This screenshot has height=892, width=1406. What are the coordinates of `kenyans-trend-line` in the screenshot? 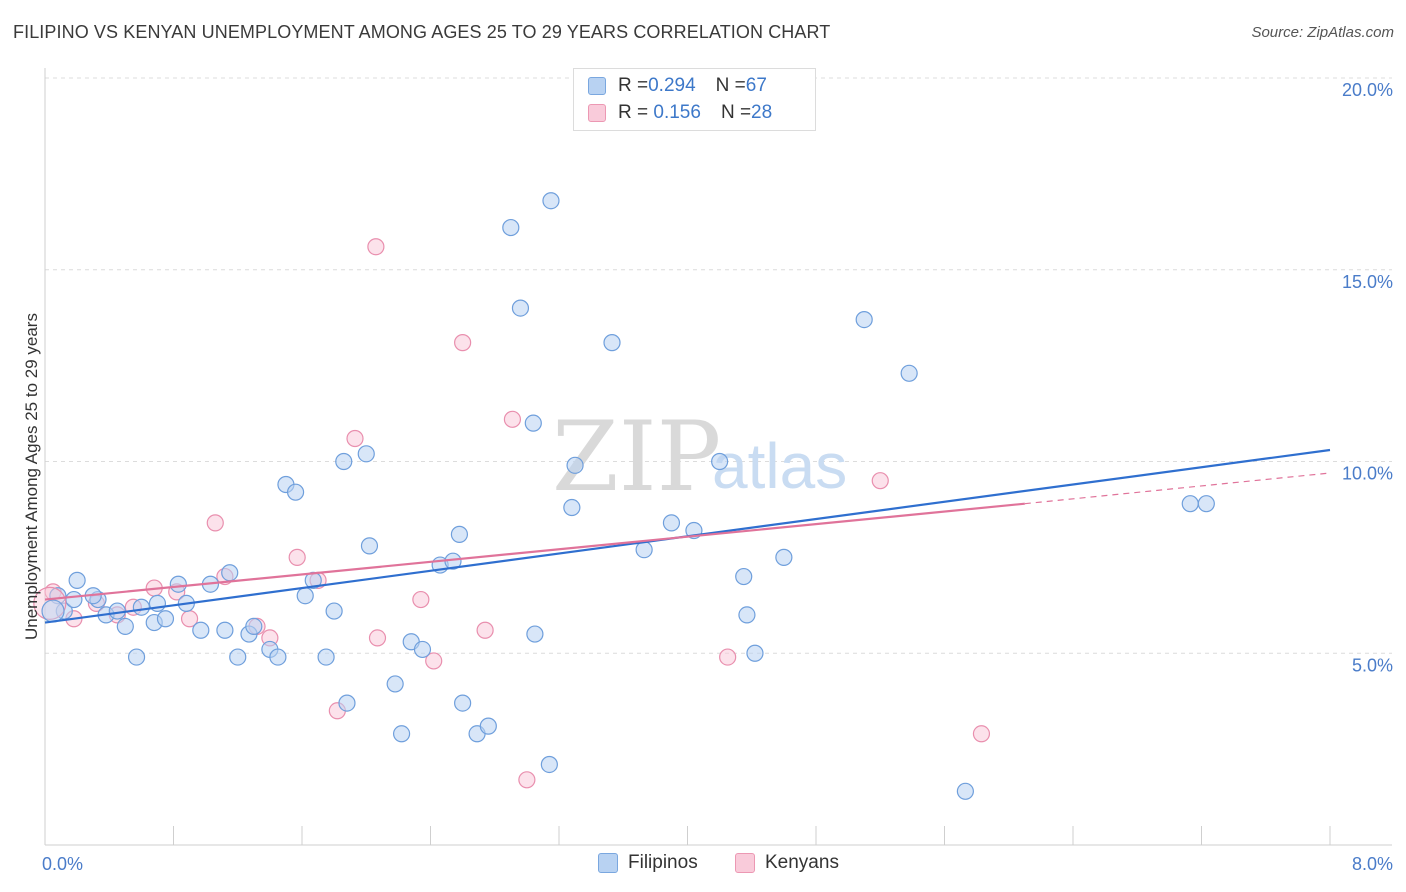 It's located at (534, 551).